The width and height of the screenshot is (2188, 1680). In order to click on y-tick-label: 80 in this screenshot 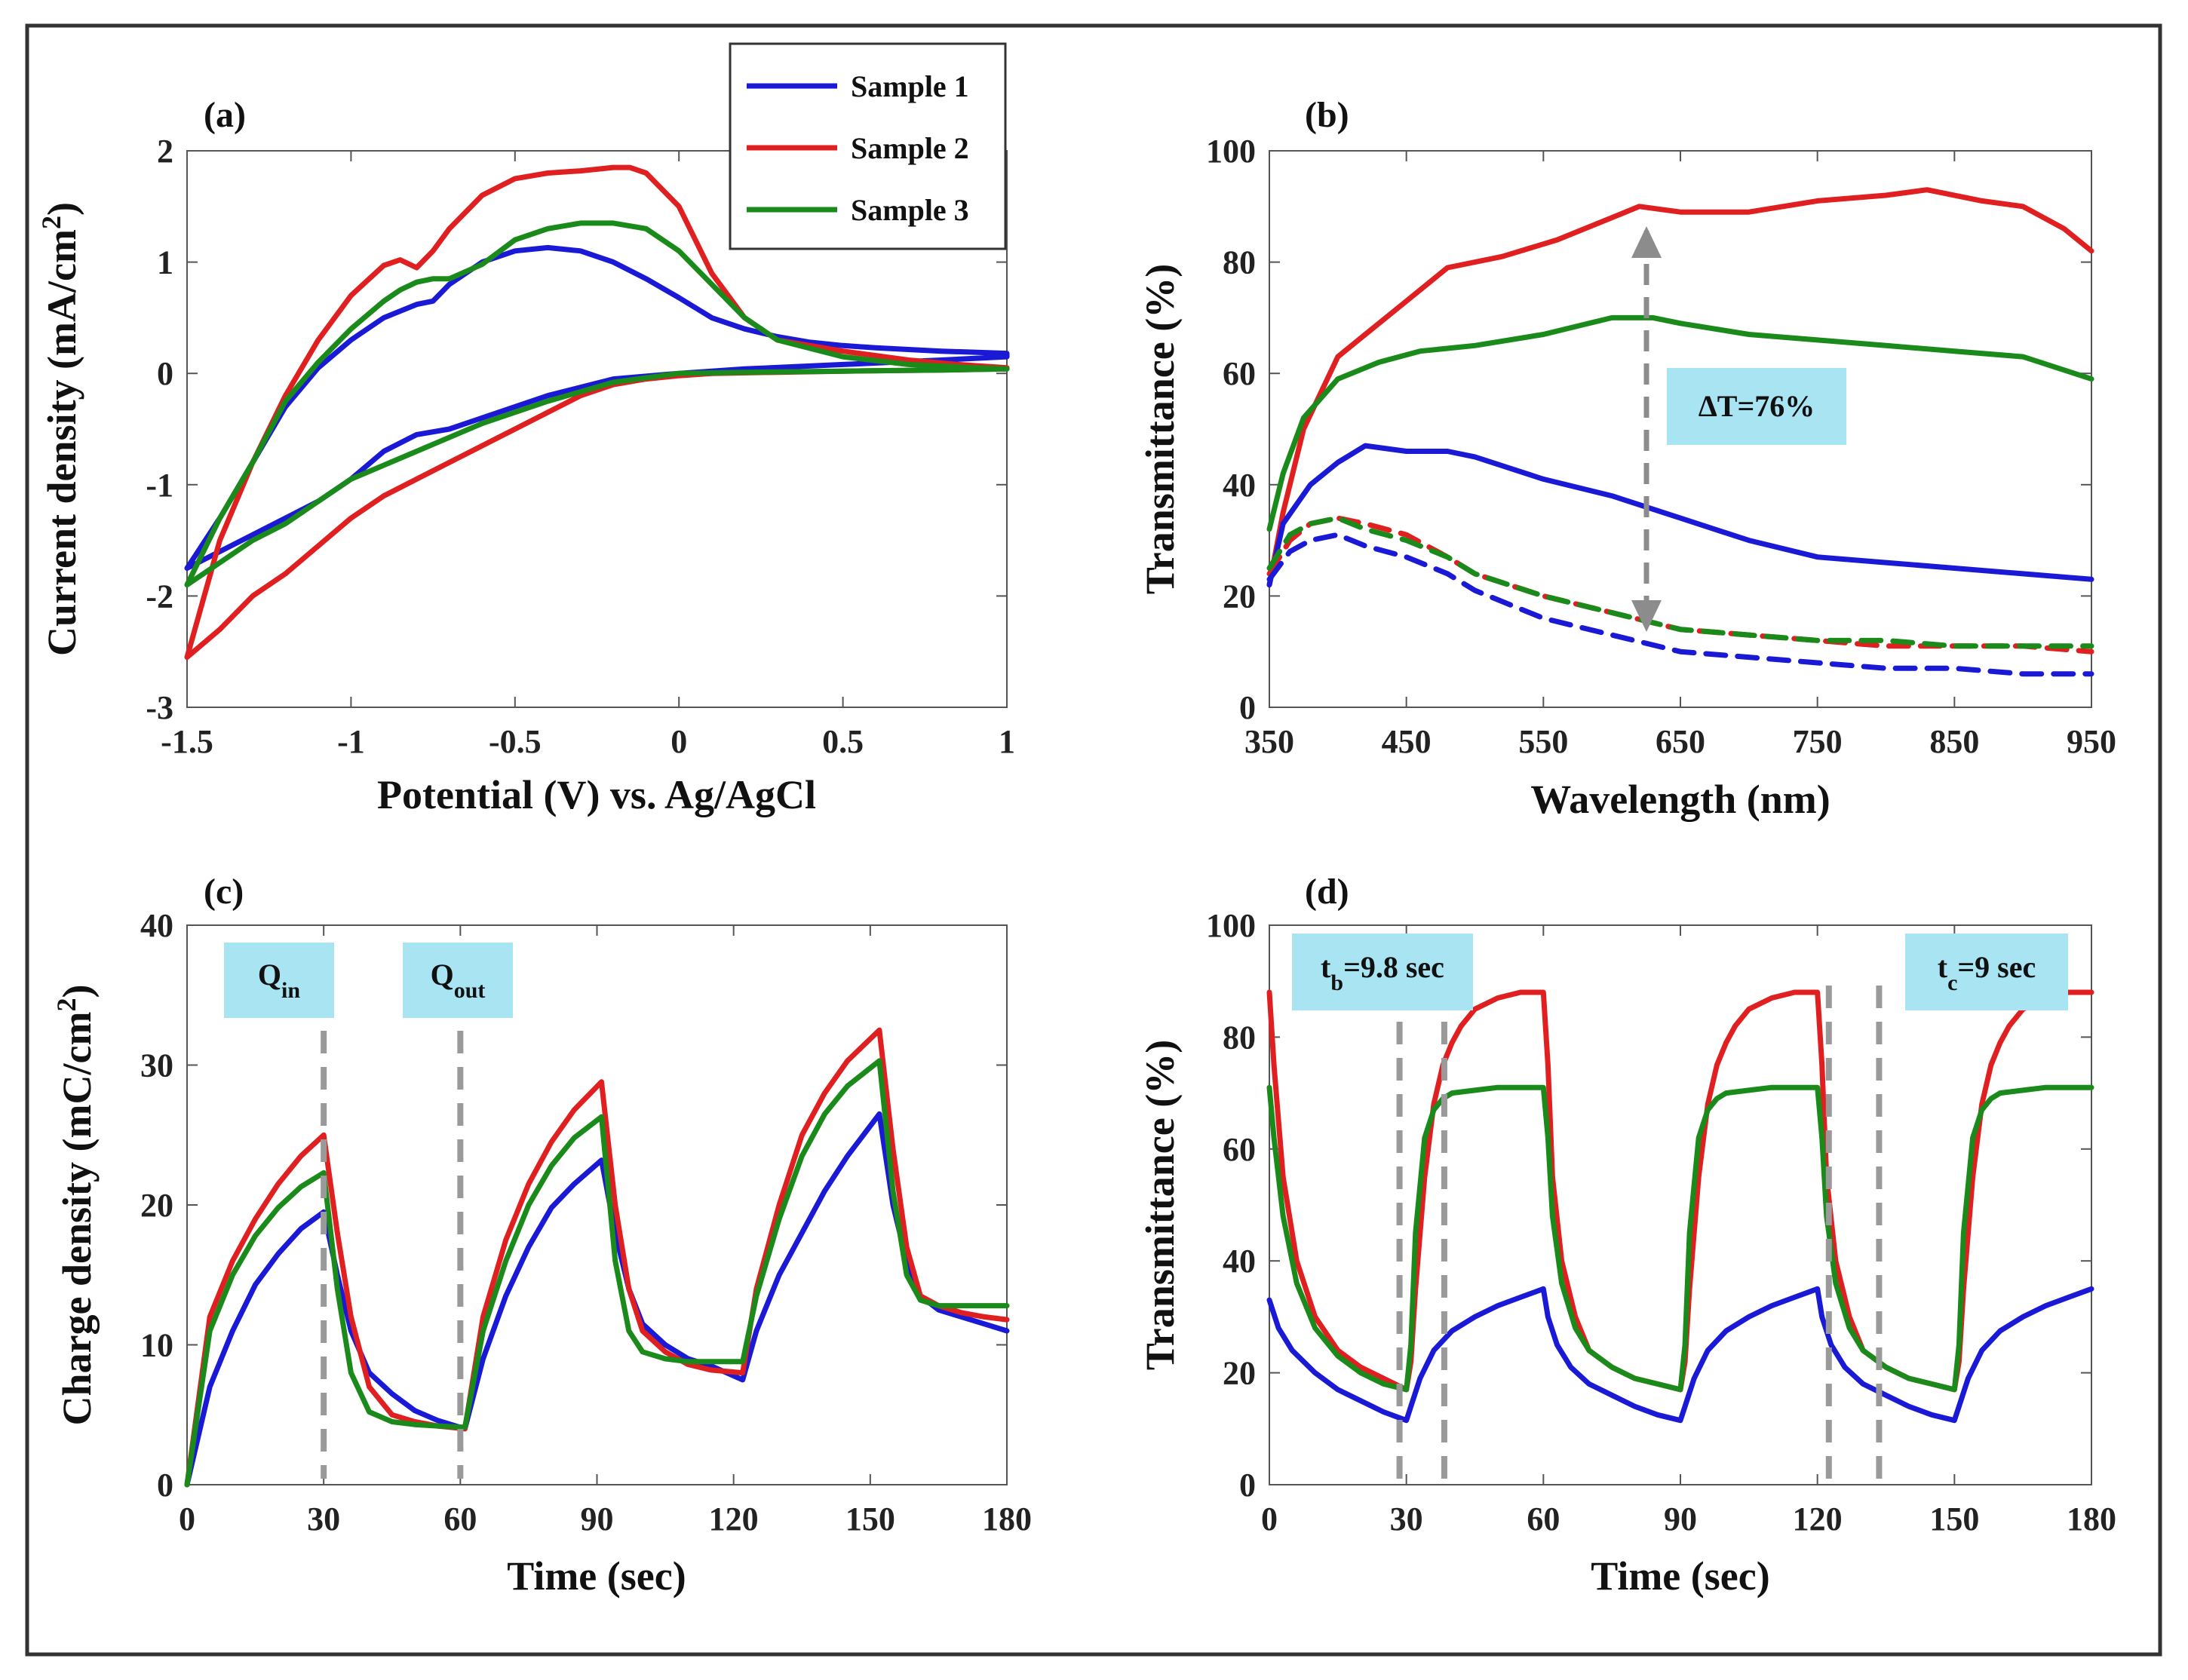, I will do `click(1239, 1037)`.